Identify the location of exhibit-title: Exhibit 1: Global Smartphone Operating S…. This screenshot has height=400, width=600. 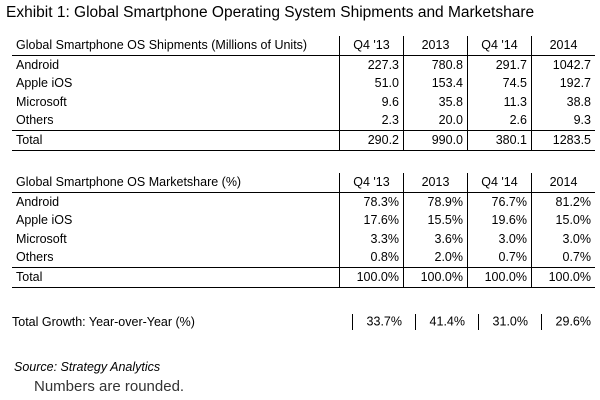
(270, 12).